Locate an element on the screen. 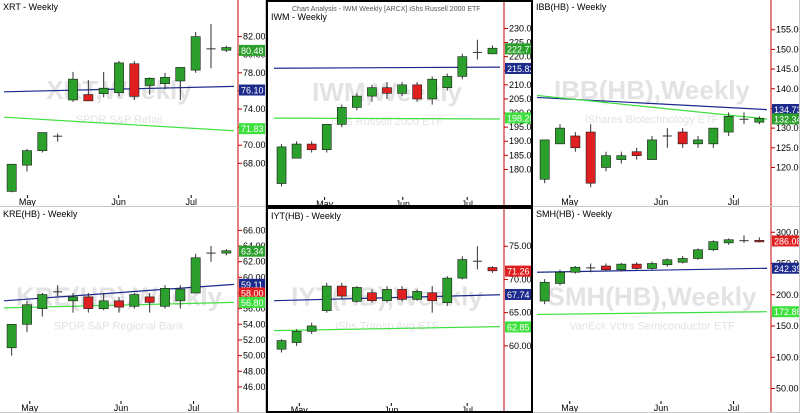 This screenshot has height=413, width=800. y-tick-label: 75.00 is located at coordinates (520, 246).